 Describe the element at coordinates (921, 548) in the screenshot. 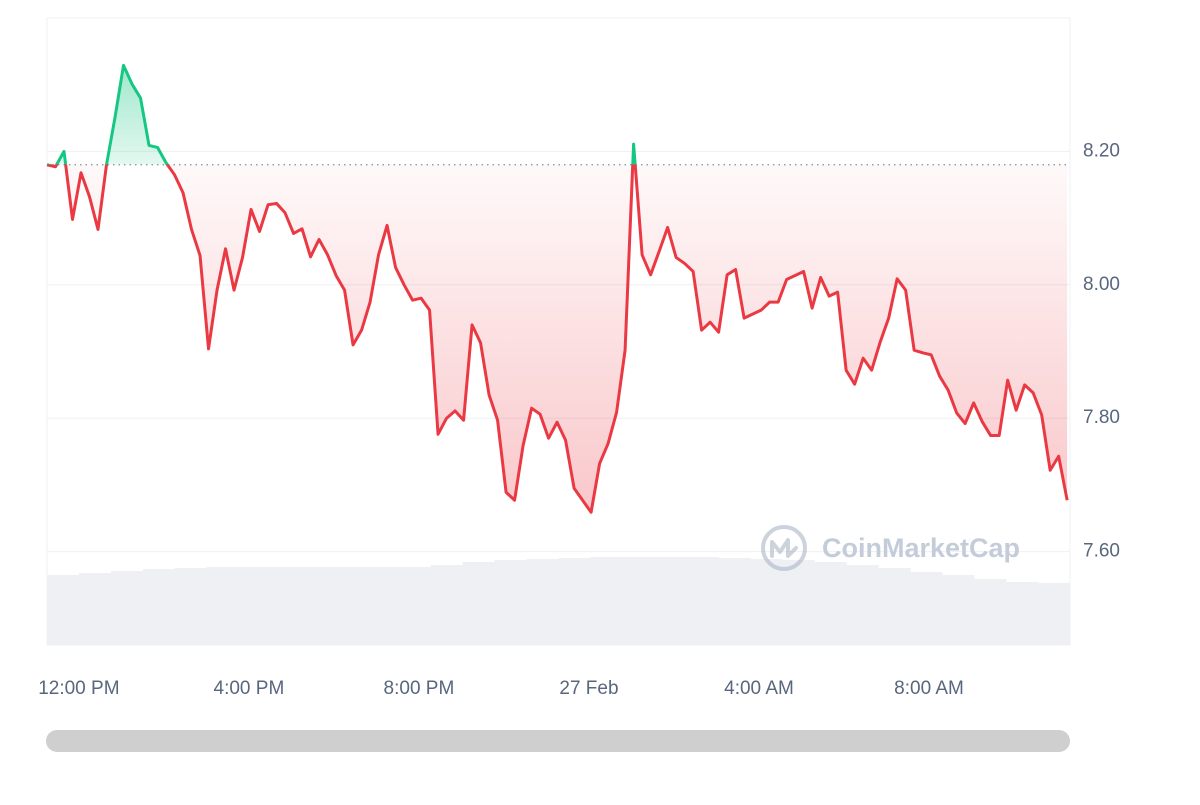

I see `watermark: CoinMarketCap` at that location.